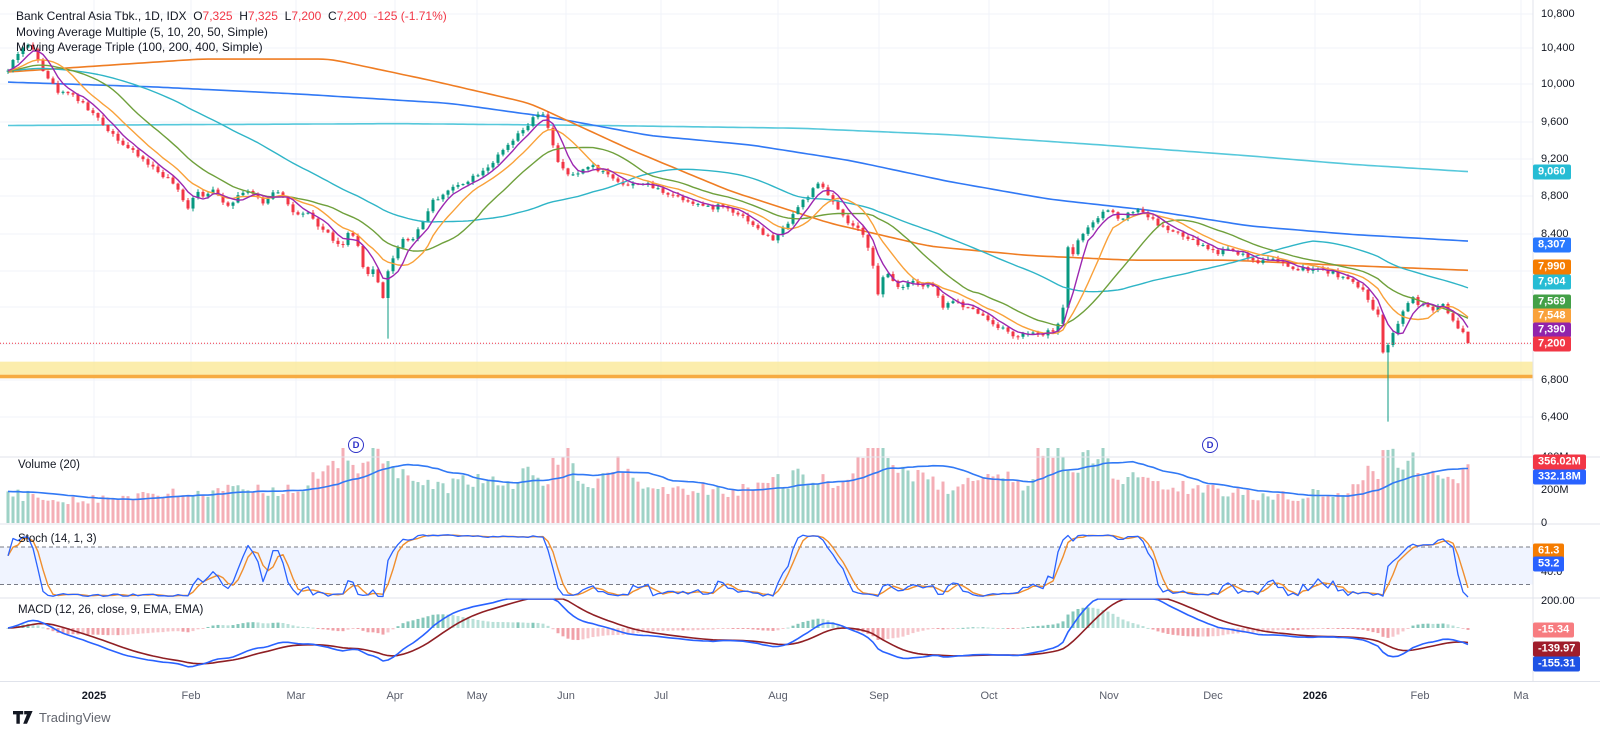  I want to click on macd-hist-badge: -15.34, so click(1554, 630).